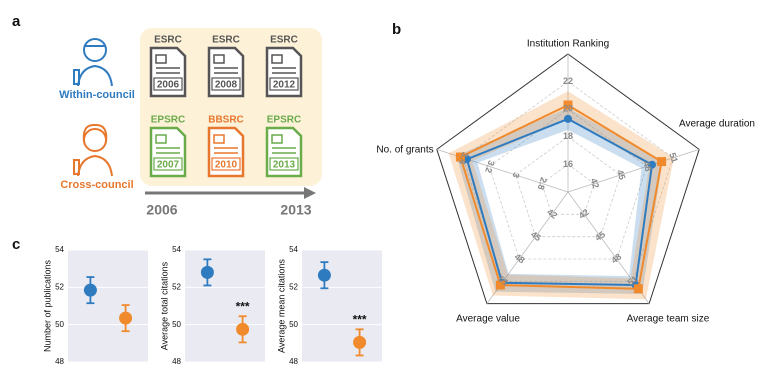 This screenshot has height=378, width=763. I want to click on axis-label: Institution Ranking, so click(568, 44).